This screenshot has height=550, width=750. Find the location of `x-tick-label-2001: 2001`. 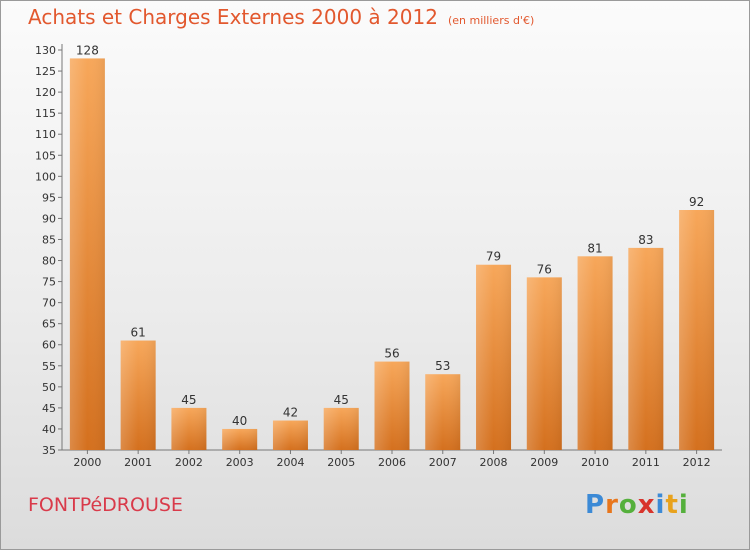

x-tick-label-2001: 2001 is located at coordinates (138, 462).